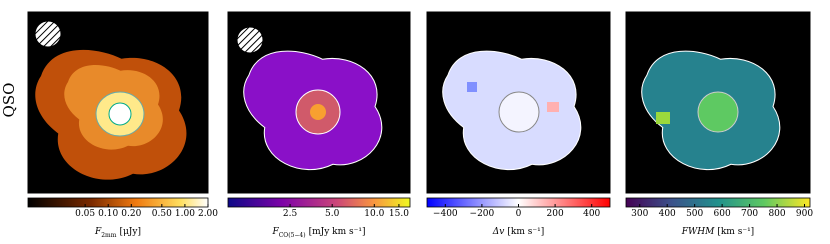 Image resolution: width=830 pixels, height=244 pixels. I want to click on colorbar-tick-label: 0.20, so click(131, 214).